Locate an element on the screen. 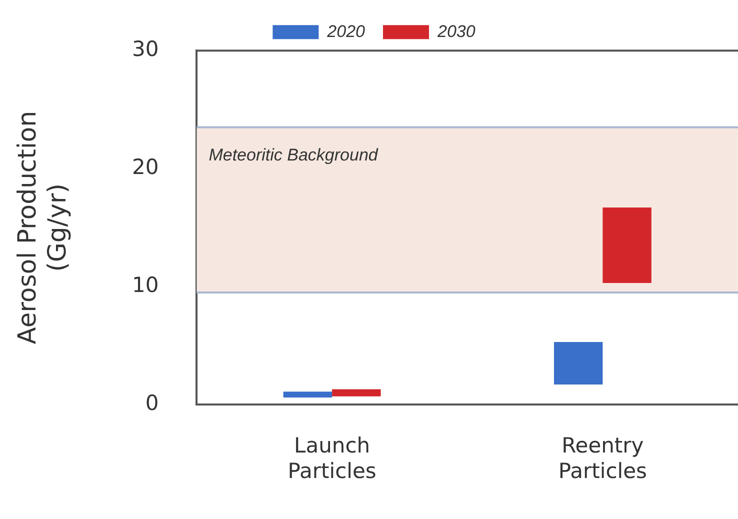 The image size is (738, 519). y-tick-label: 0 is located at coordinates (152, 403).